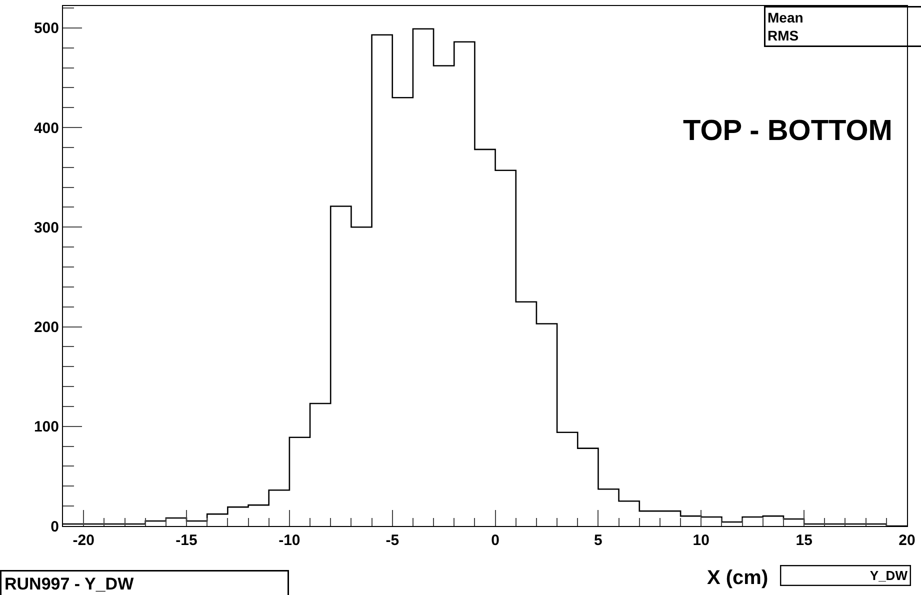 Image resolution: width=921 pixels, height=595 pixels. What do you see at coordinates (804, 540) in the screenshot?
I see `x-tick-label: 15` at bounding box center [804, 540].